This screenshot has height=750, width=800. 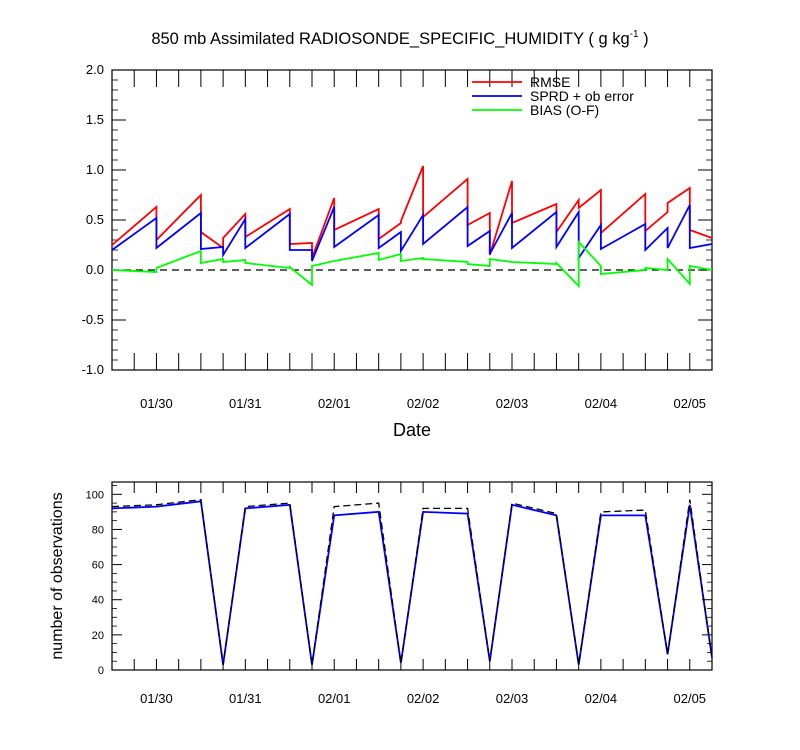 I want to click on legend-label: RMSE, so click(x=550, y=82).